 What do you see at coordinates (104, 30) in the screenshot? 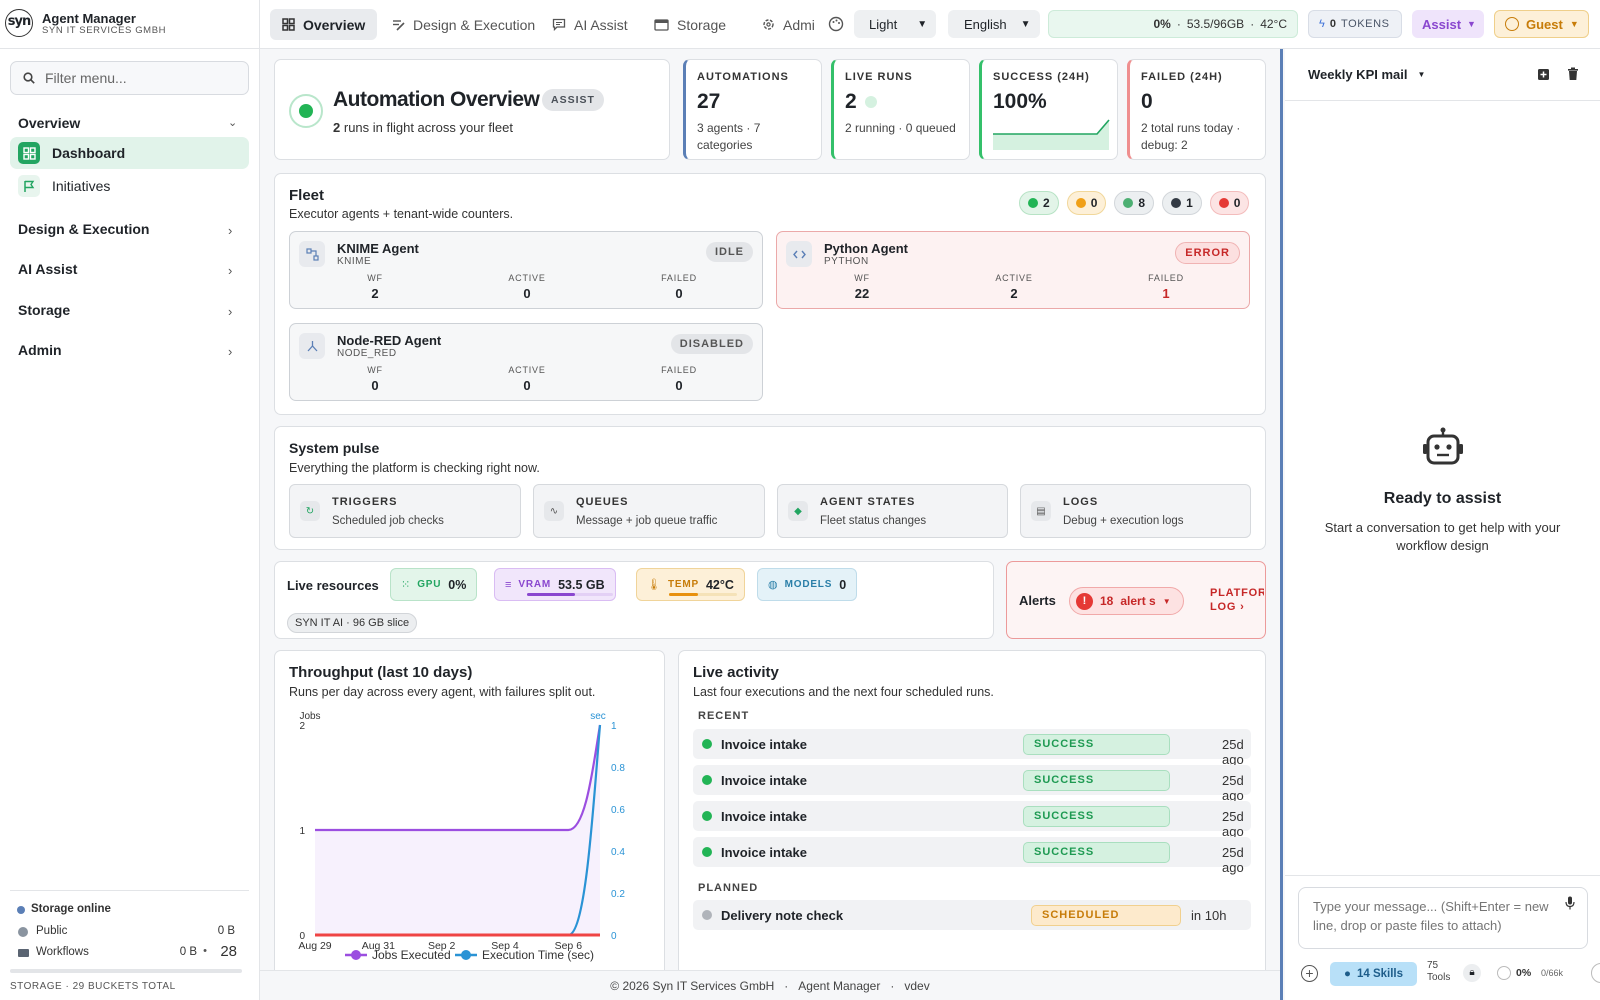
I see `company-name: SYN IT SERVICES GMBH` at bounding box center [104, 30].